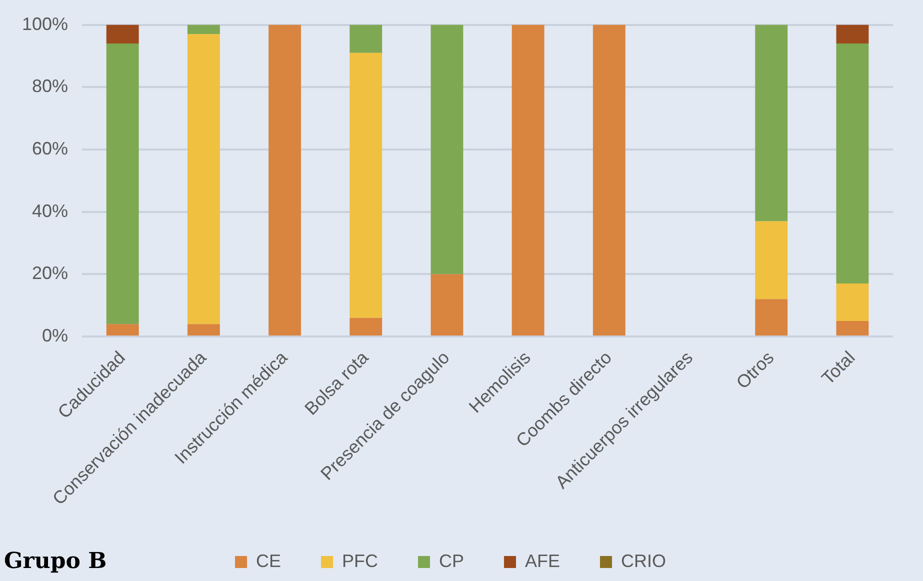  I want to click on y-tick-label: 60%, so click(50, 148).